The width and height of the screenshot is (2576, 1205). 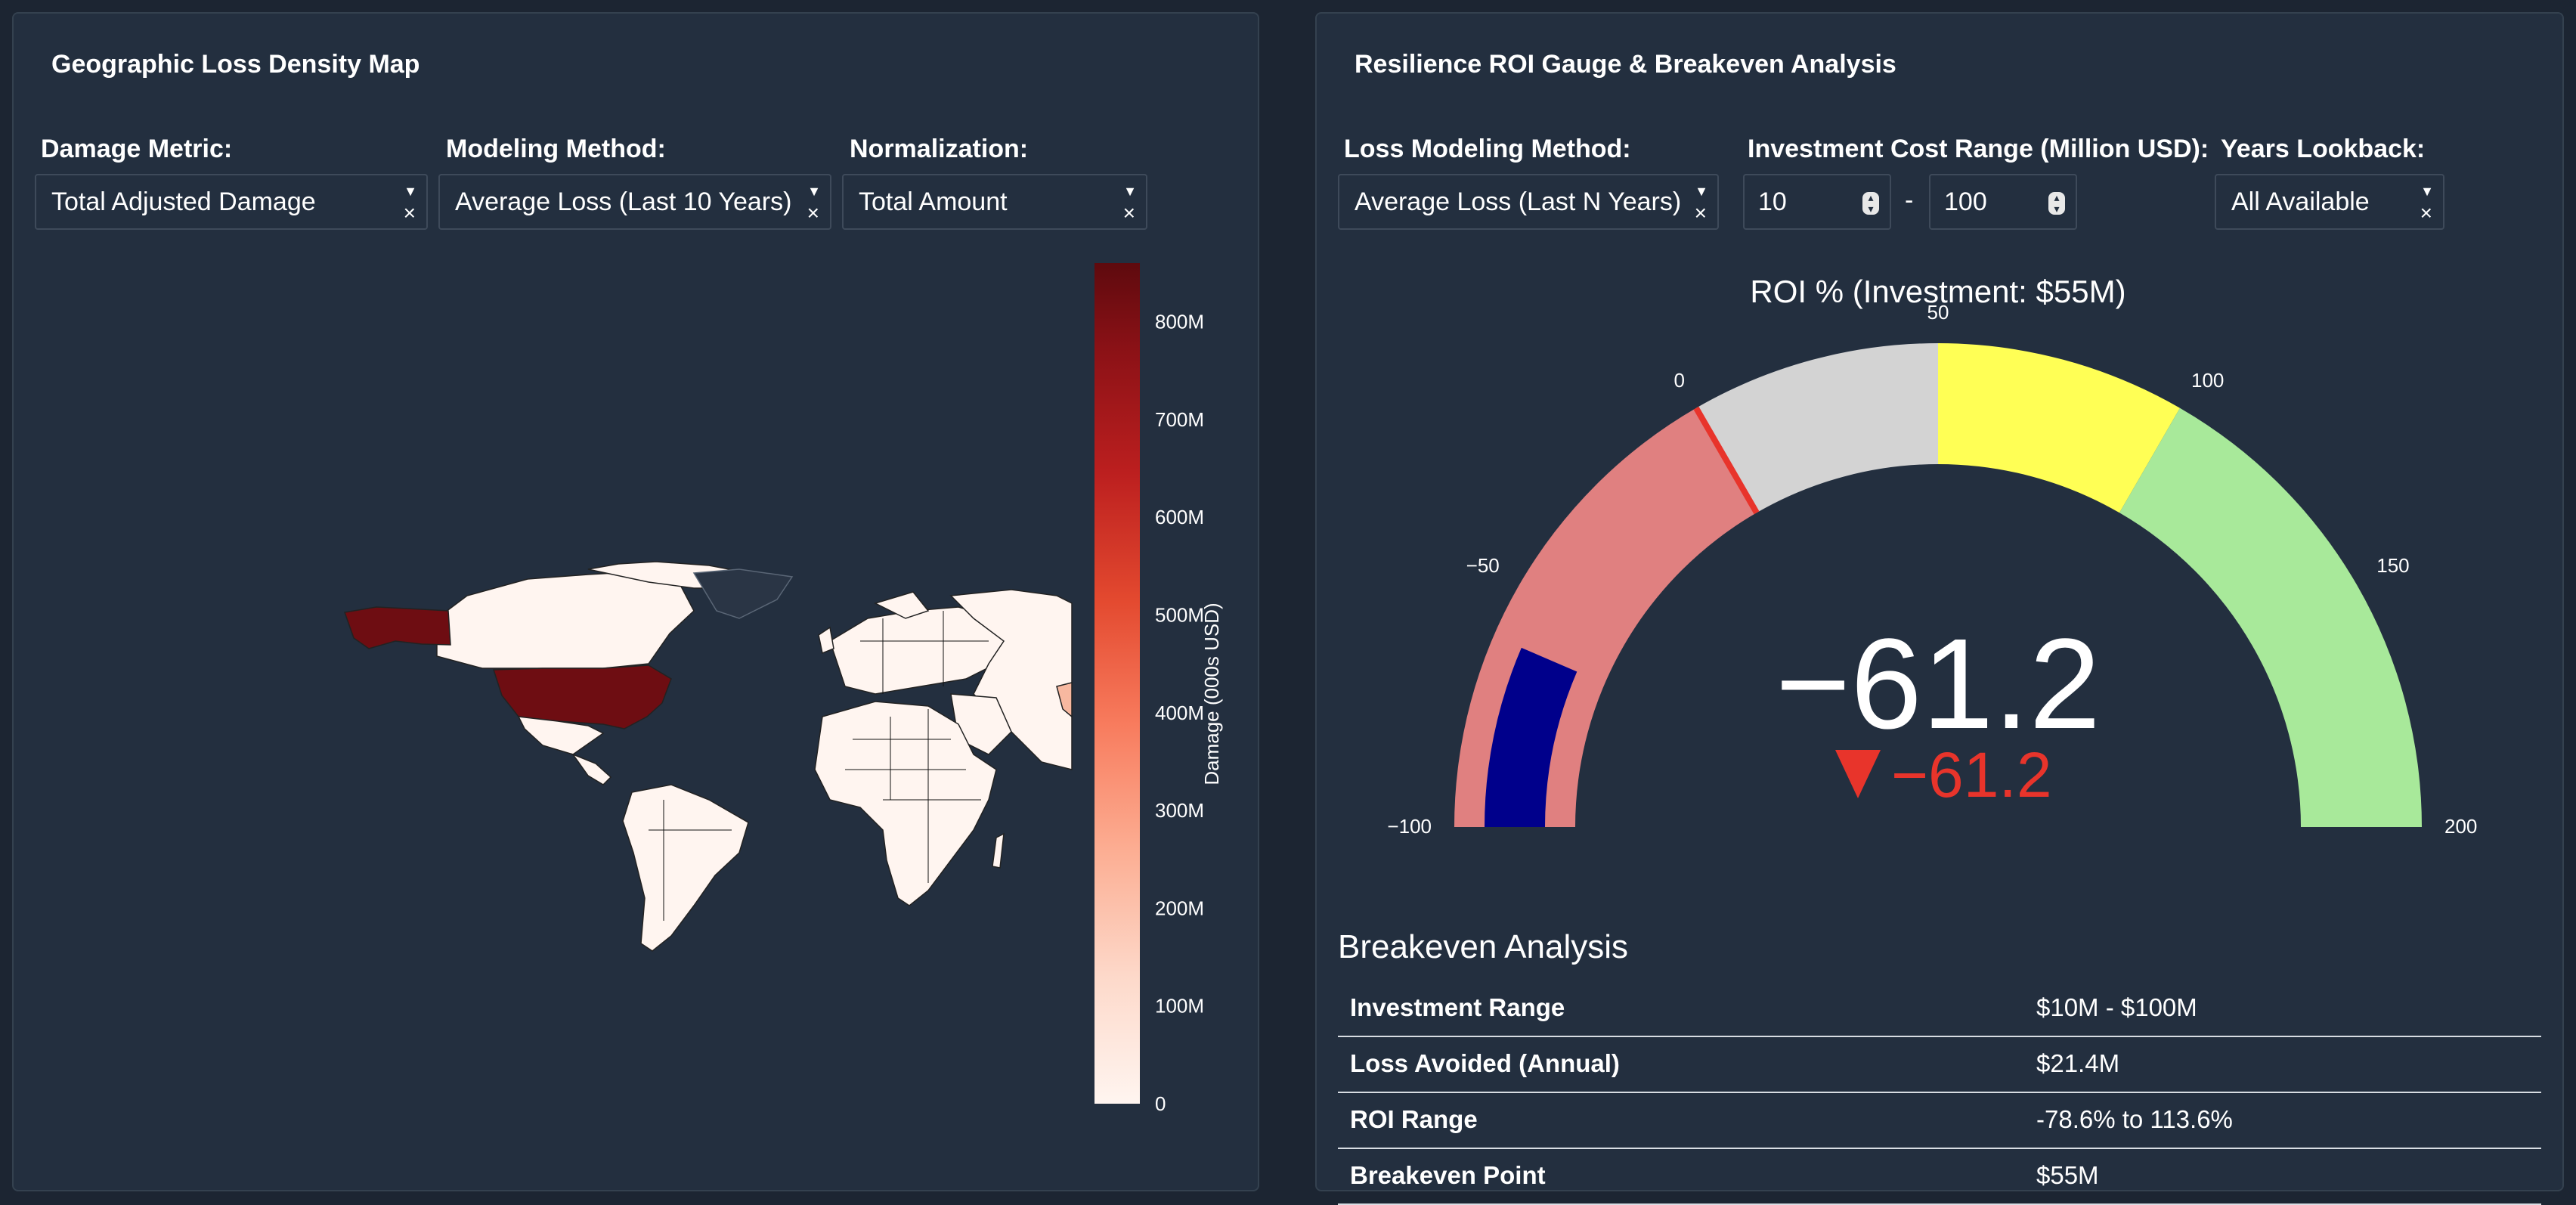 What do you see at coordinates (905, 803) in the screenshot?
I see `map-region-africa` at bounding box center [905, 803].